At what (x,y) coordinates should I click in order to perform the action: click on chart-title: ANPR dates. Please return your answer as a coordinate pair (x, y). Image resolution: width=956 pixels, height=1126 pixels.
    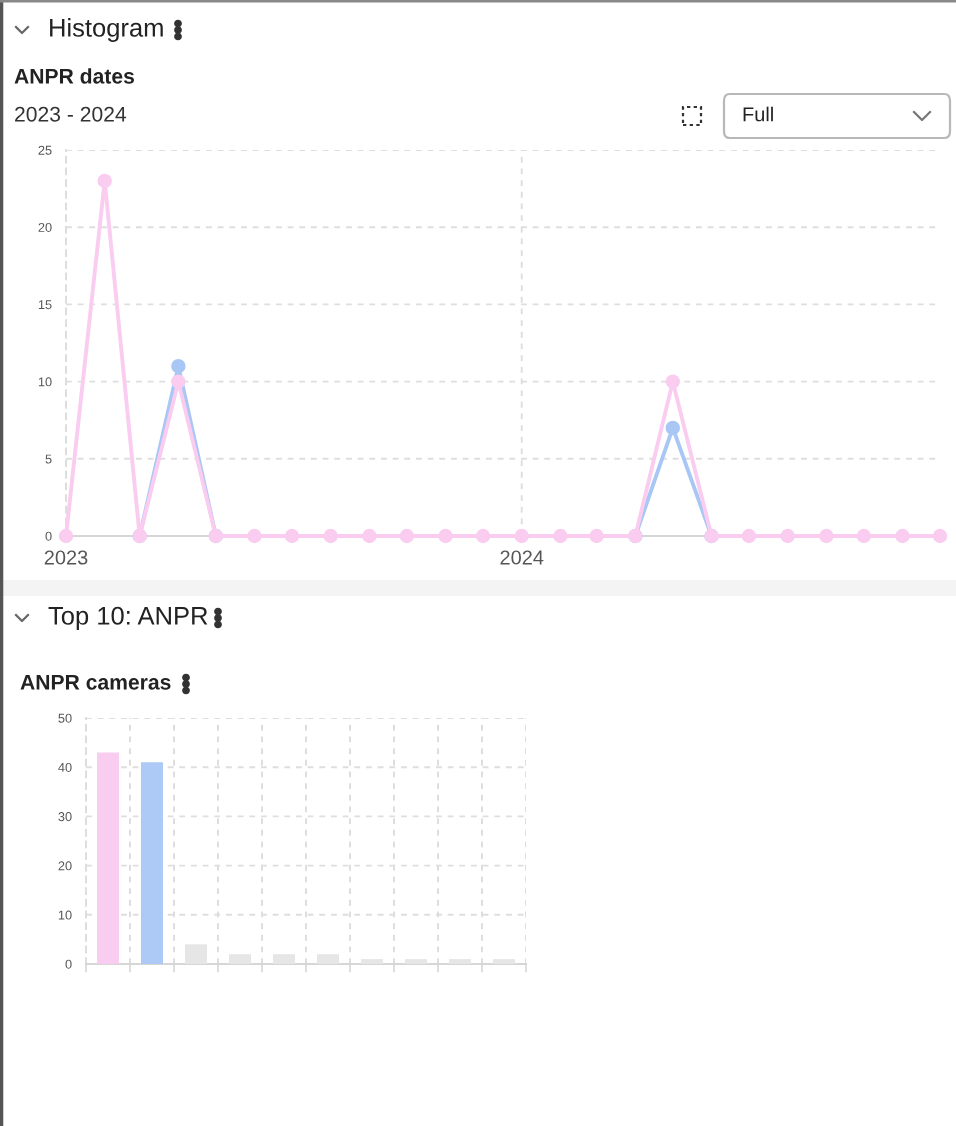
    Looking at the image, I should click on (74, 76).